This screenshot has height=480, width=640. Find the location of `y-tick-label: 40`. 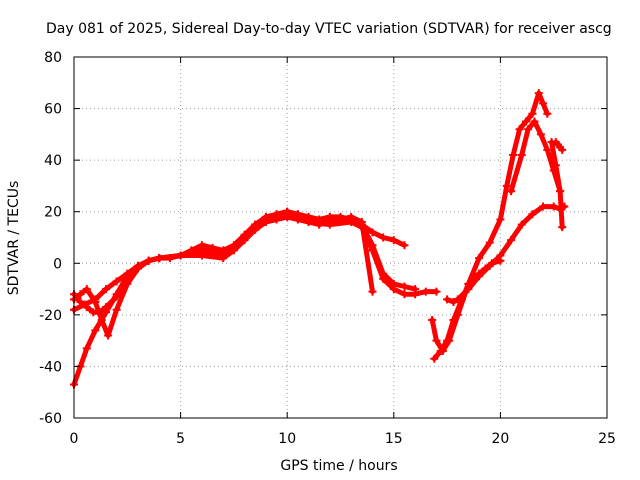

y-tick-label: 40 is located at coordinates (53, 161).